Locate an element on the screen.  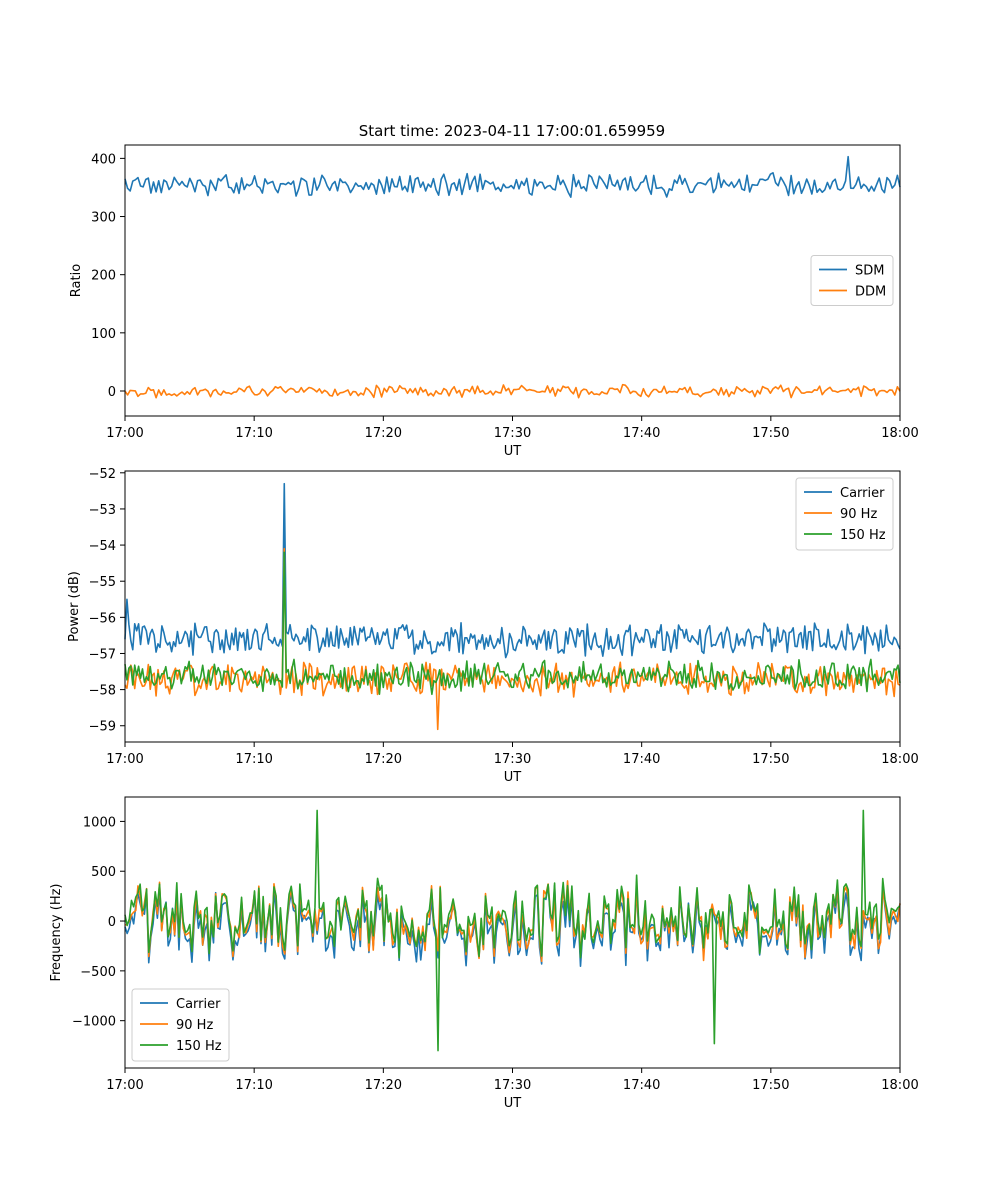
y-axis-label: Frequency (Hz) is located at coordinates (56, 932).